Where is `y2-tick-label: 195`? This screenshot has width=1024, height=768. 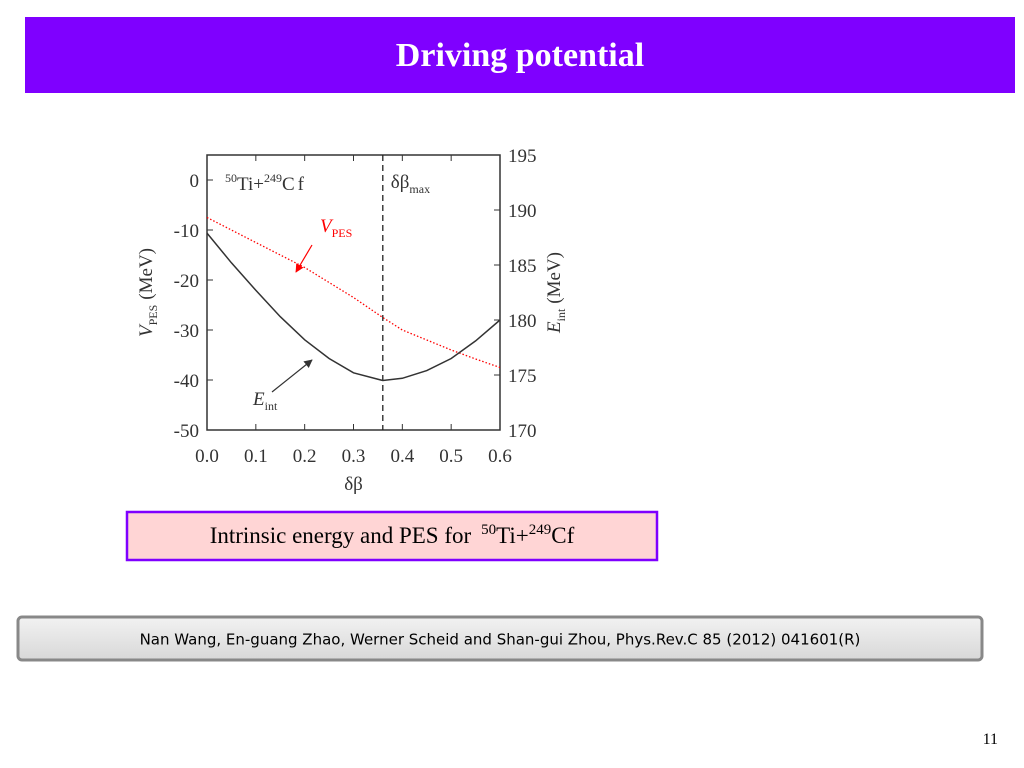 y2-tick-label: 195 is located at coordinates (522, 156).